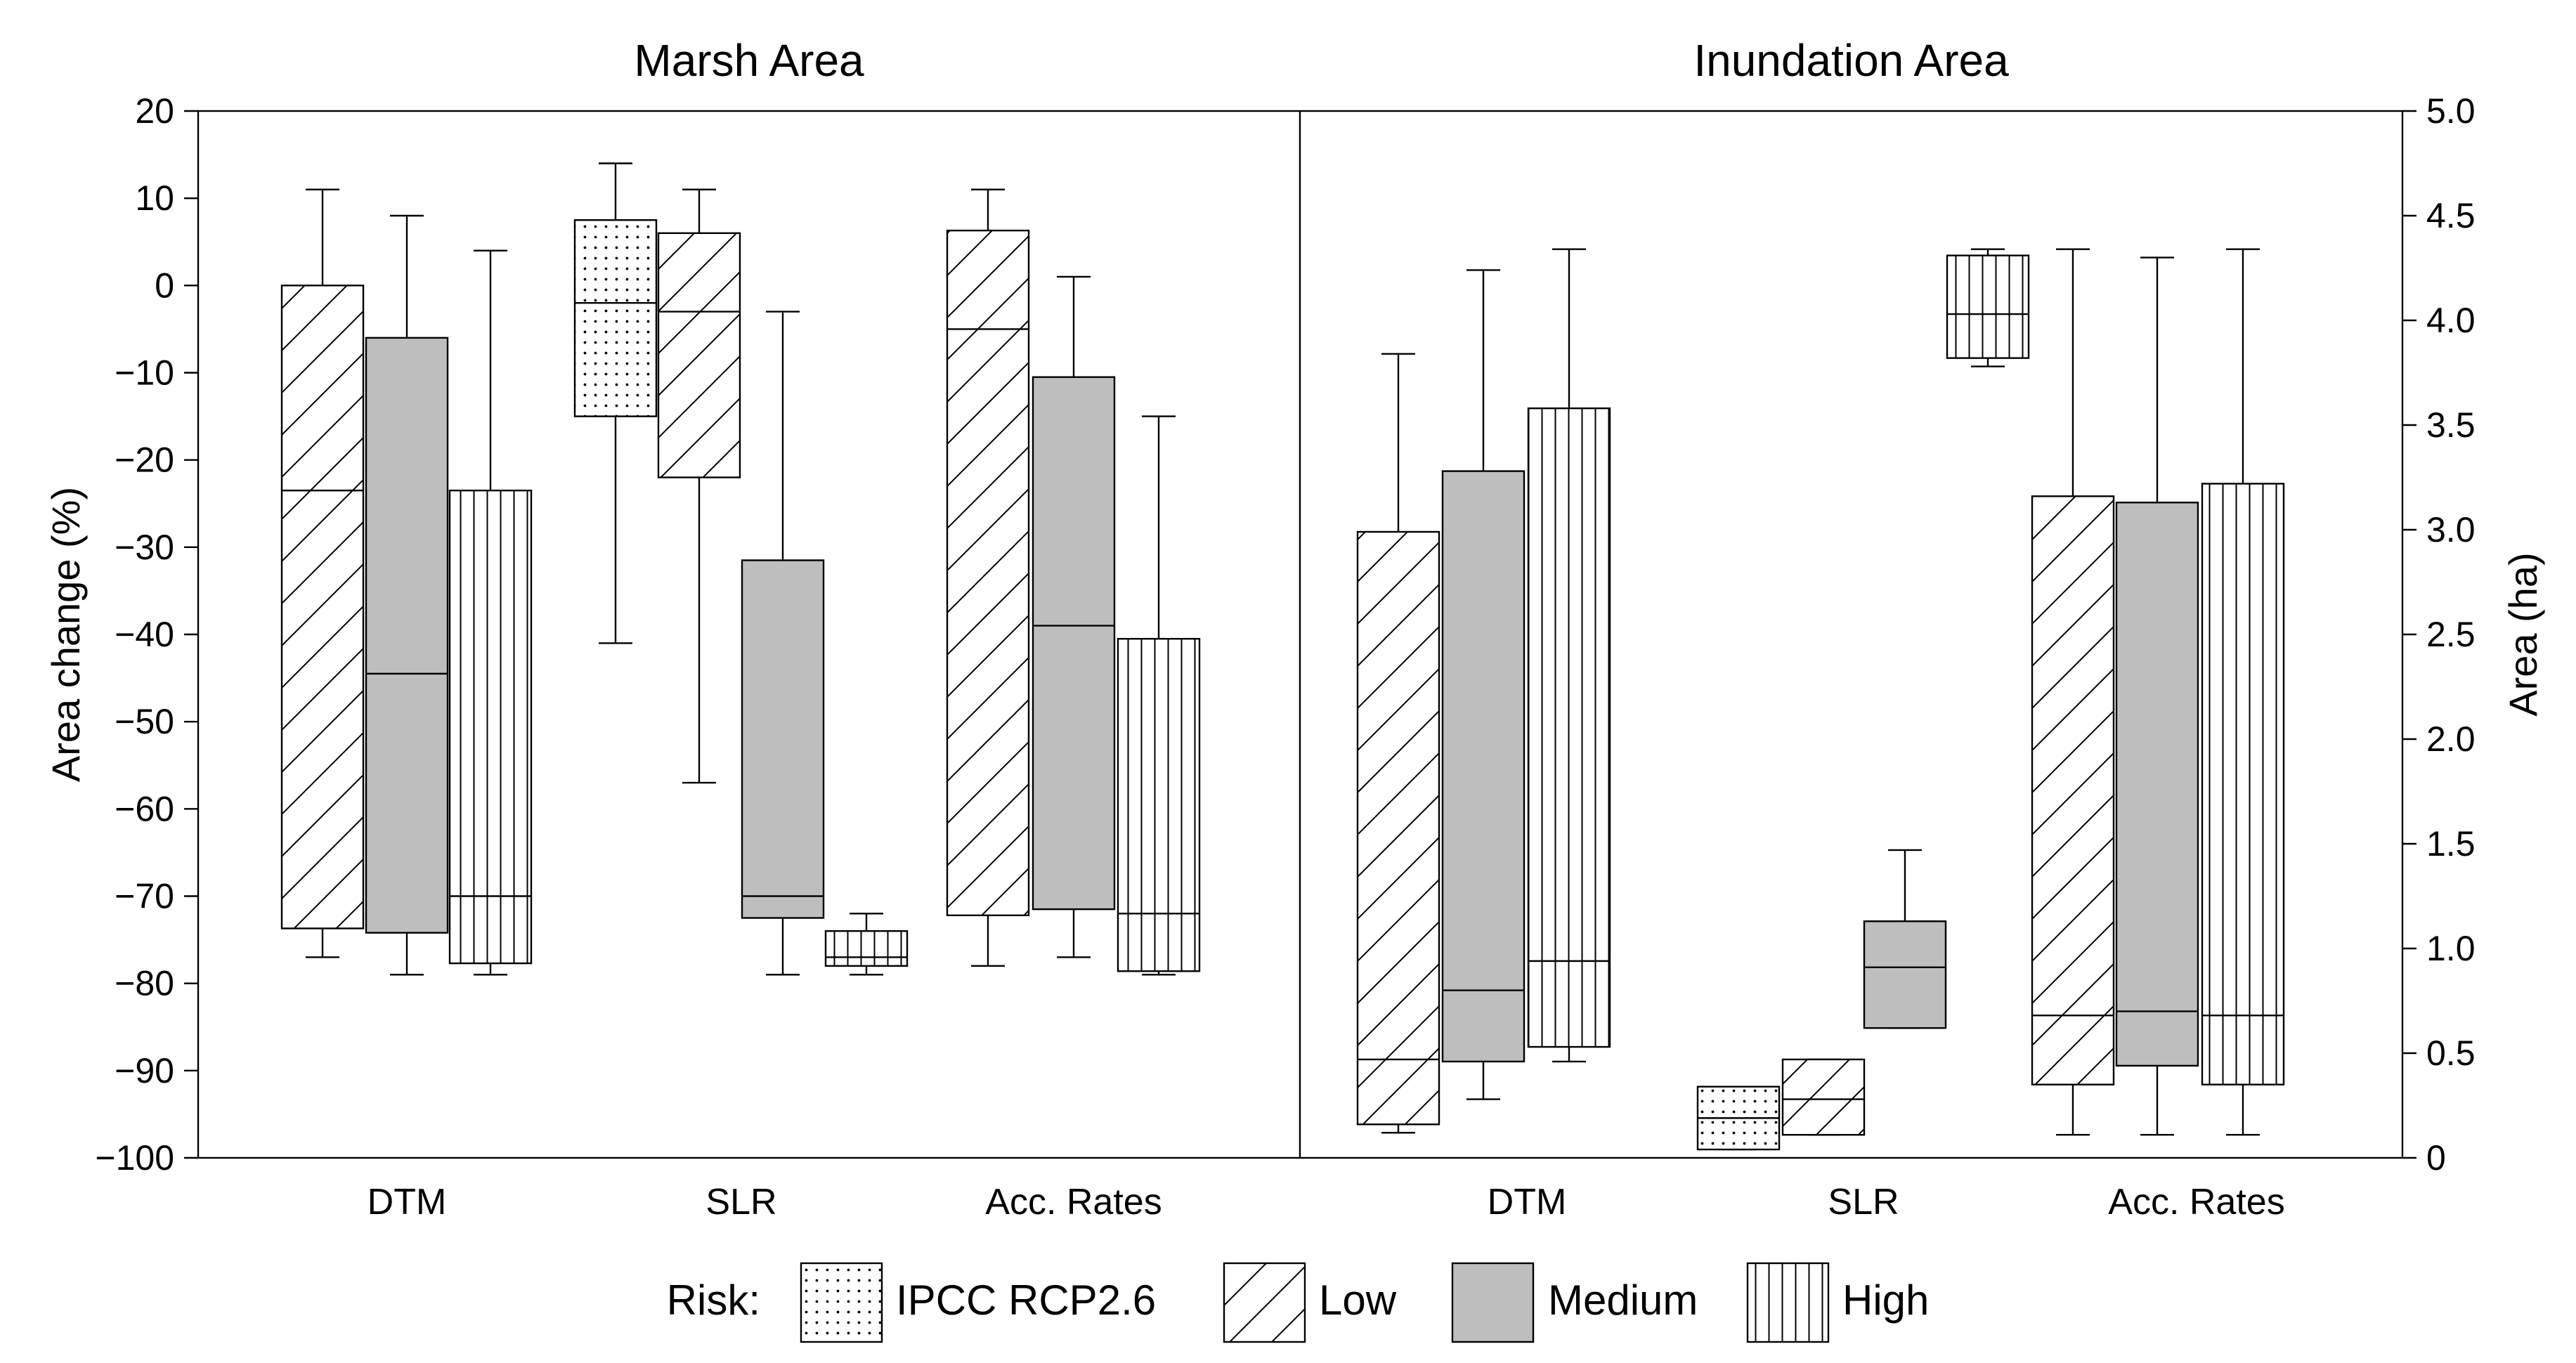 Image resolution: width=2576 pixels, height=1363 pixels. I want to click on box-inundation-area-acc-rates-low, so click(2073, 692).